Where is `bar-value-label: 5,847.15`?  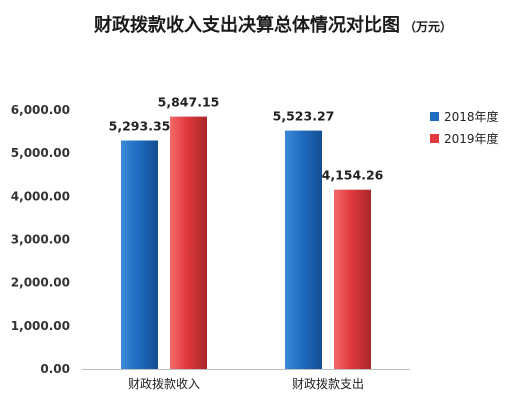 bar-value-label: 5,847.15 is located at coordinates (189, 102).